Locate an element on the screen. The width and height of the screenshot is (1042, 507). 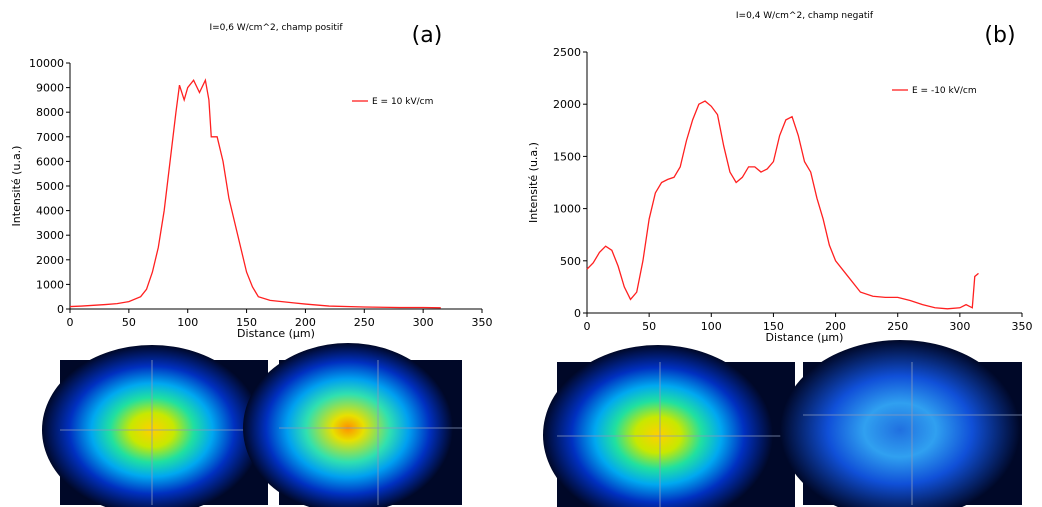
y-tick-label: 8000 is located at coordinates (50, 112).